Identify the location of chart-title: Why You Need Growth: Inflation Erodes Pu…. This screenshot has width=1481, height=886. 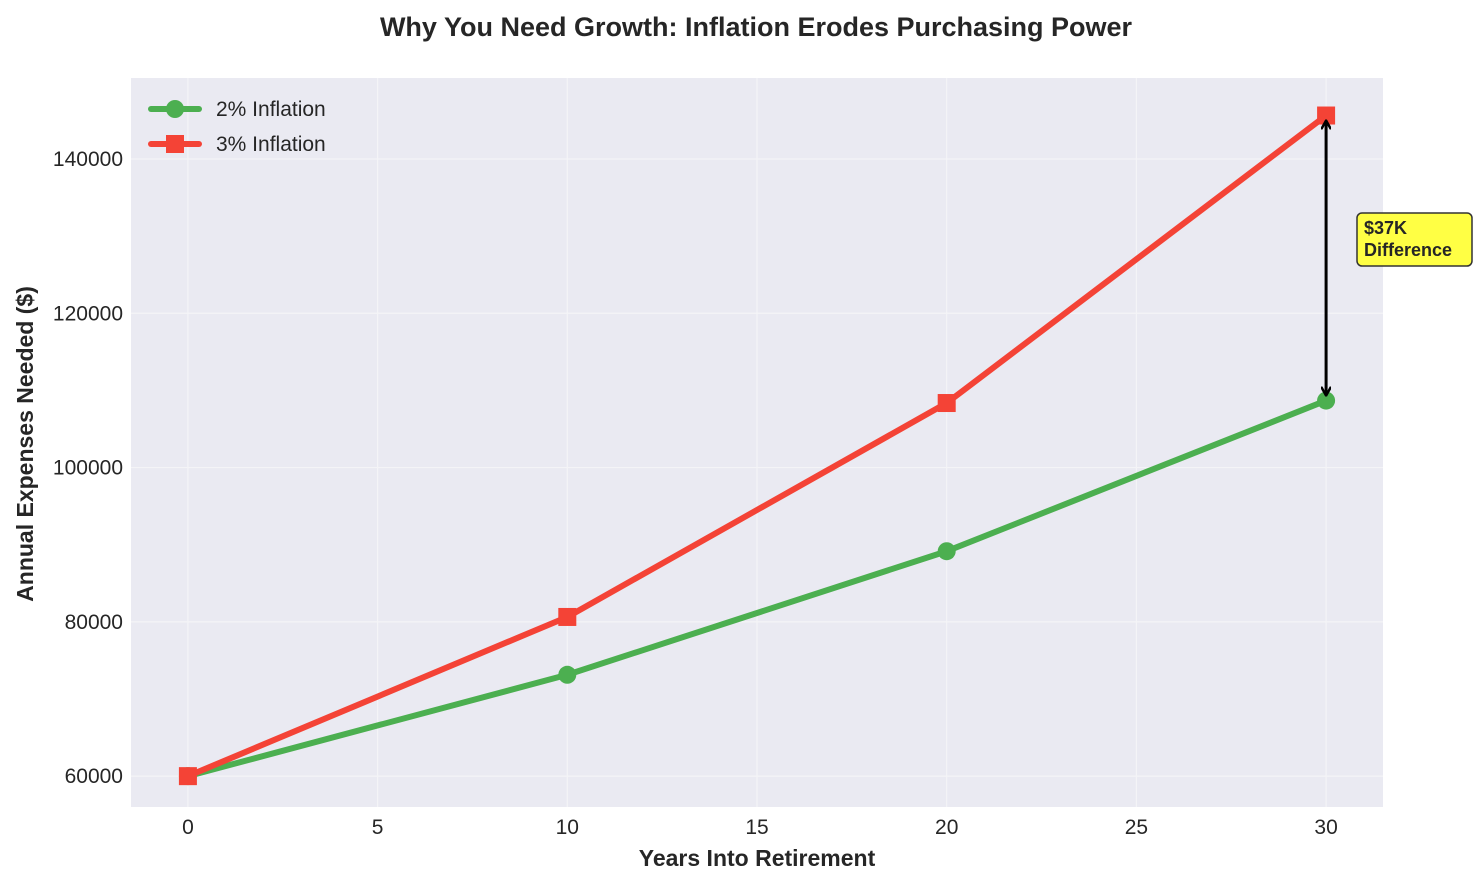
(756, 27).